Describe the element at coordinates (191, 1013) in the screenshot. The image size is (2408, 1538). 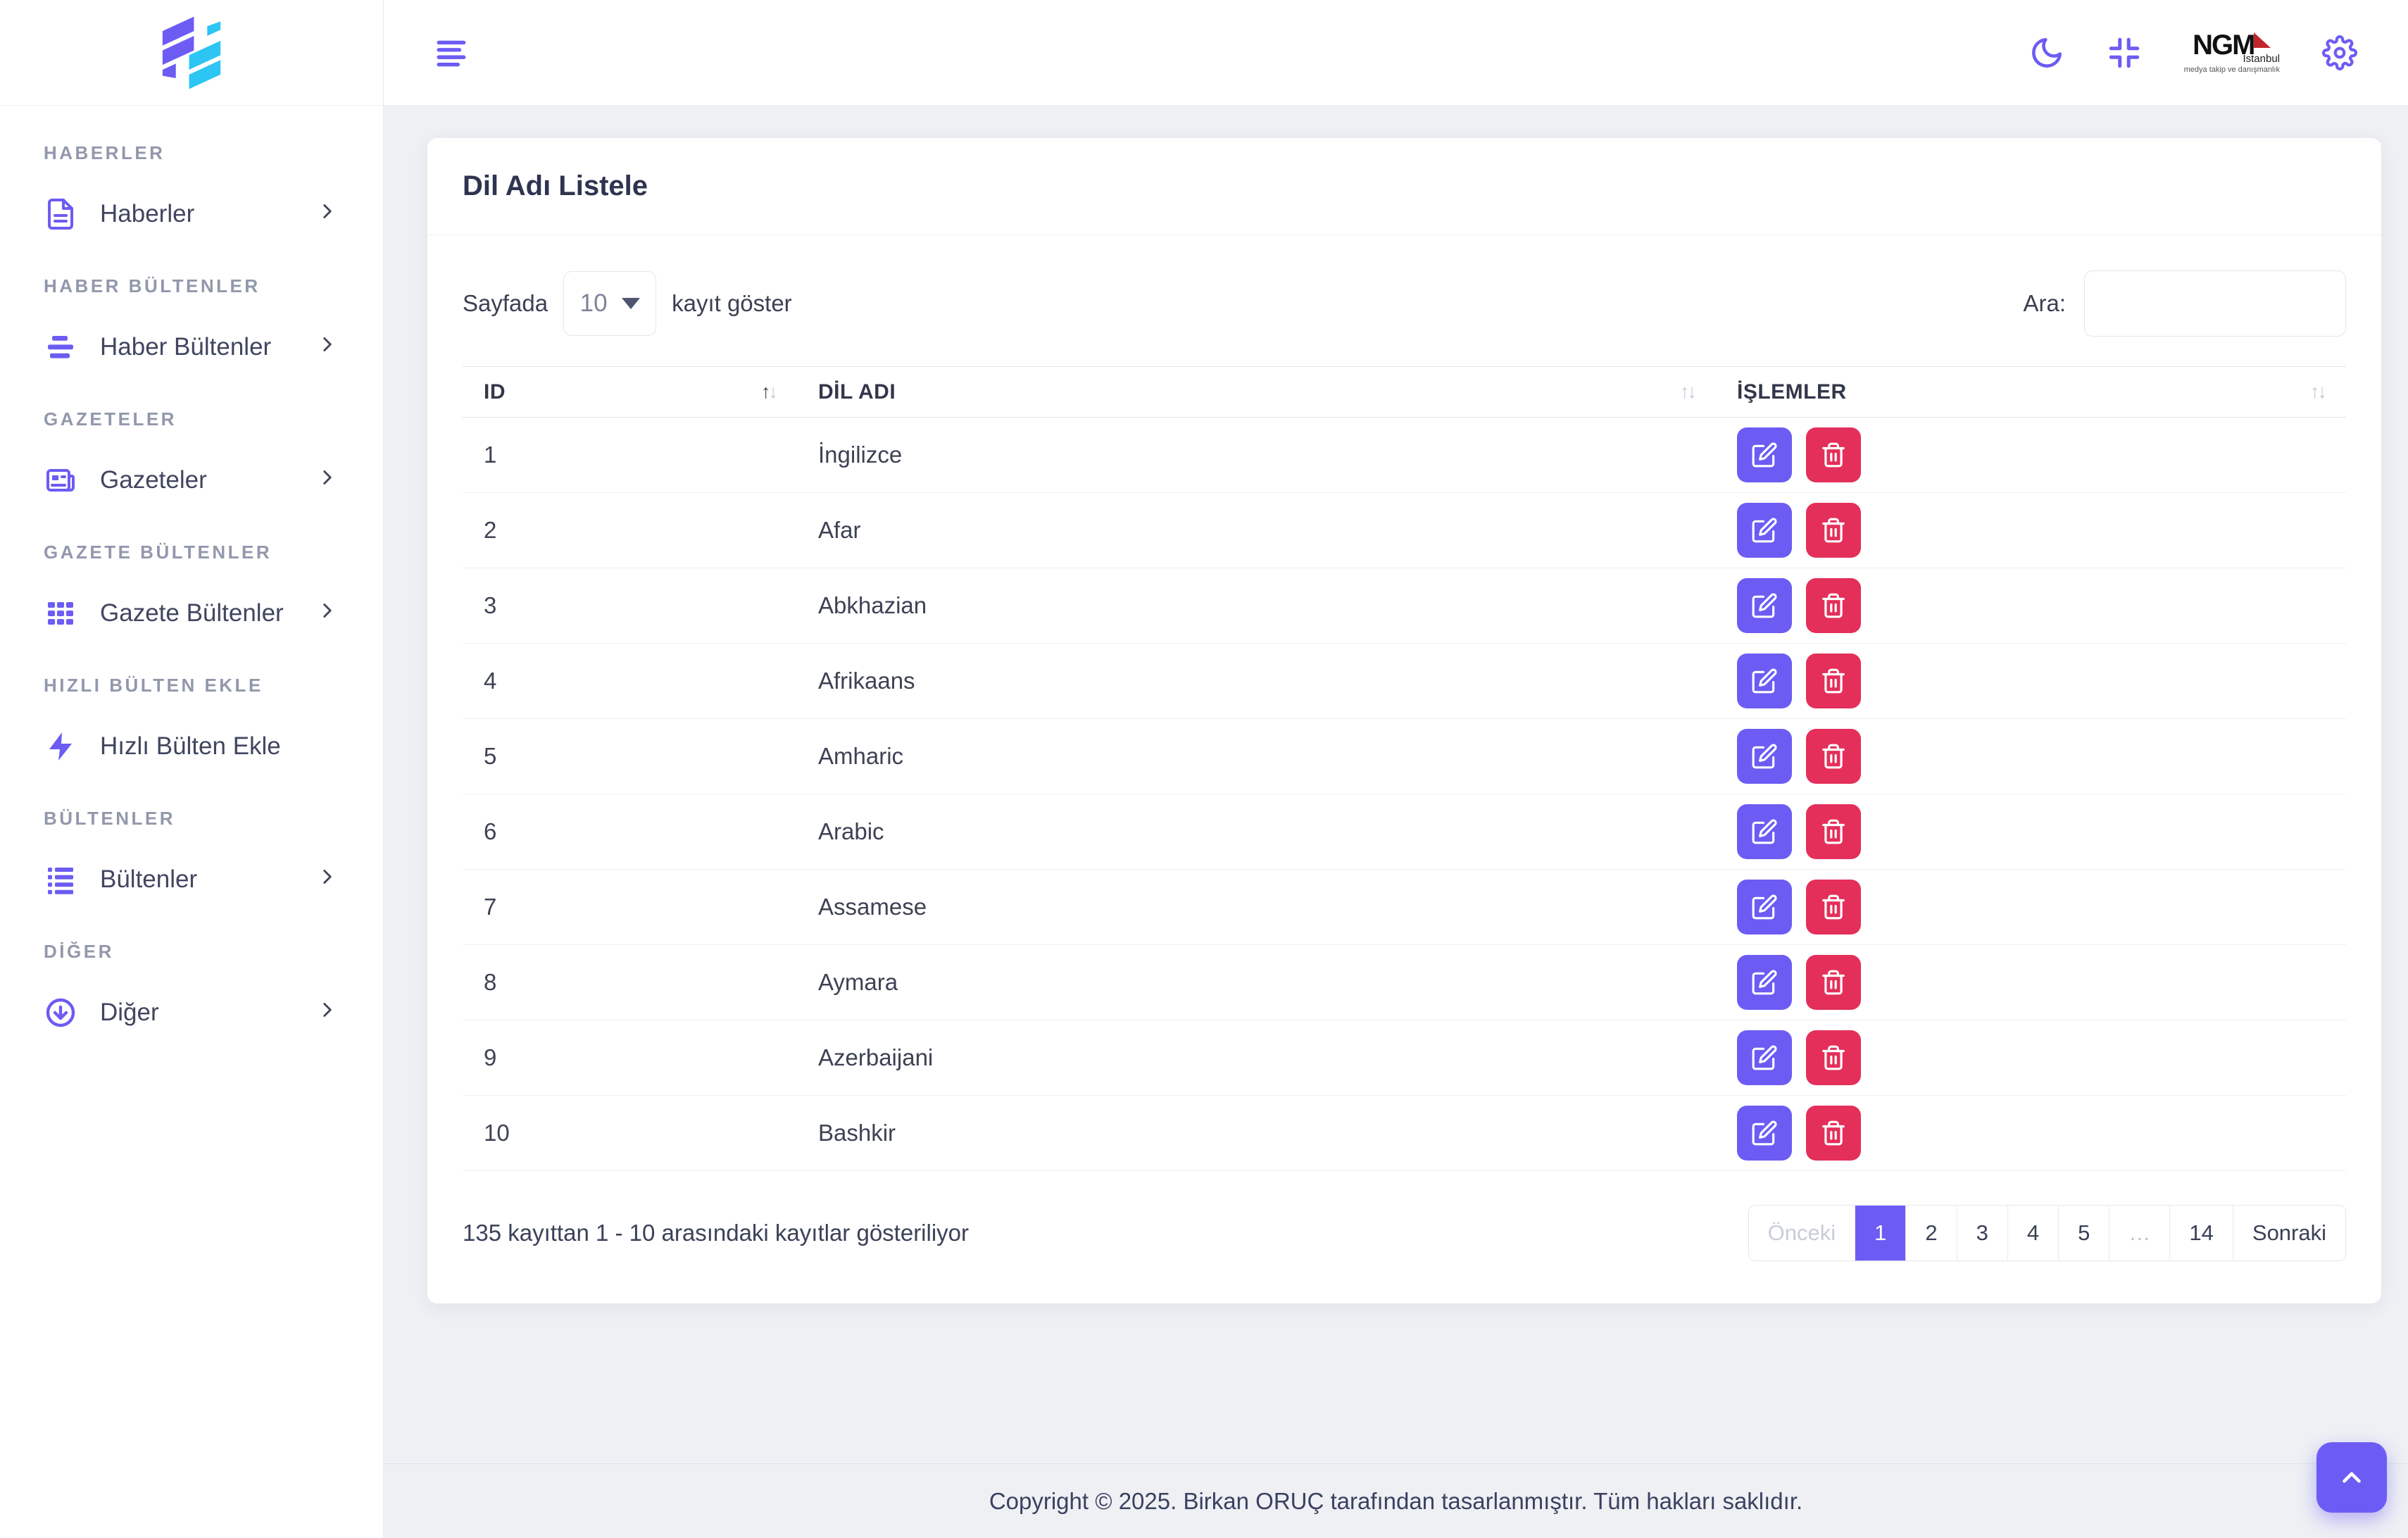
I see `sidebar-item-diger: Diğer` at that location.